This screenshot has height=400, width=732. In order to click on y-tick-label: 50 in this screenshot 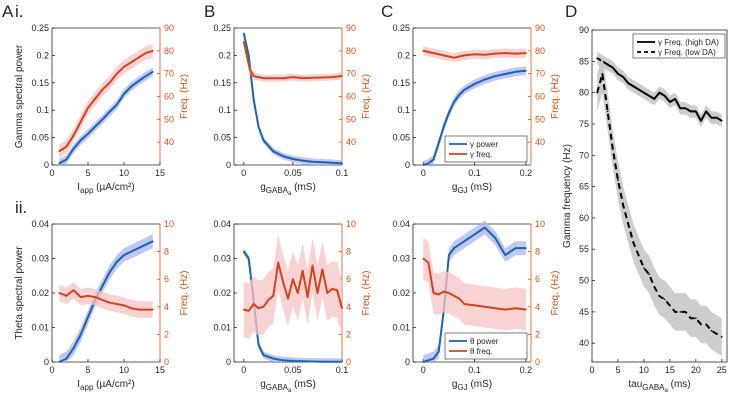, I will do `click(584, 281)`.